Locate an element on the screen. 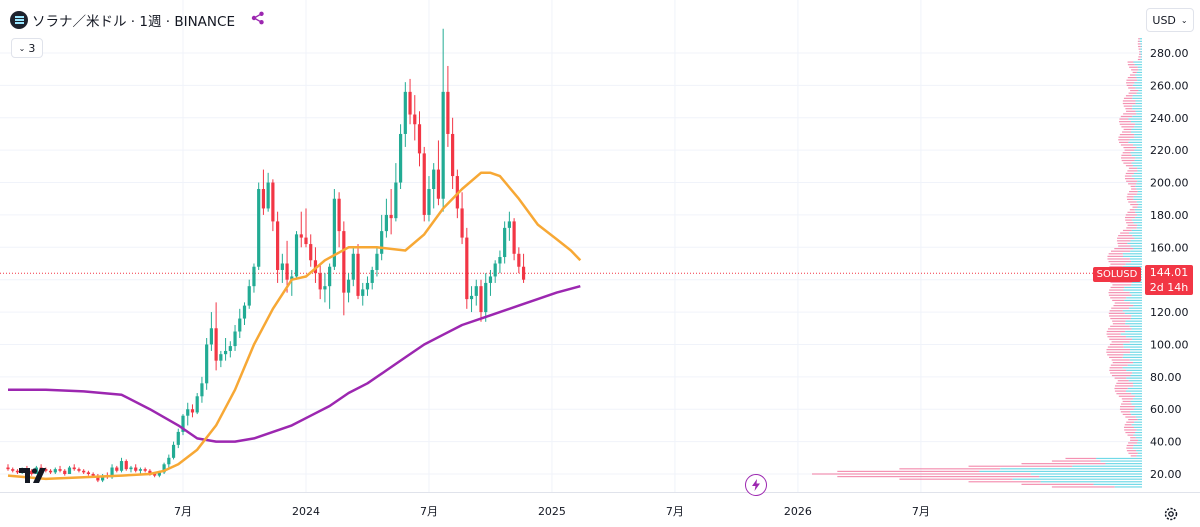 The width and height of the screenshot is (1200, 527). price-tick-label: 260.00 is located at coordinates (1169, 85).